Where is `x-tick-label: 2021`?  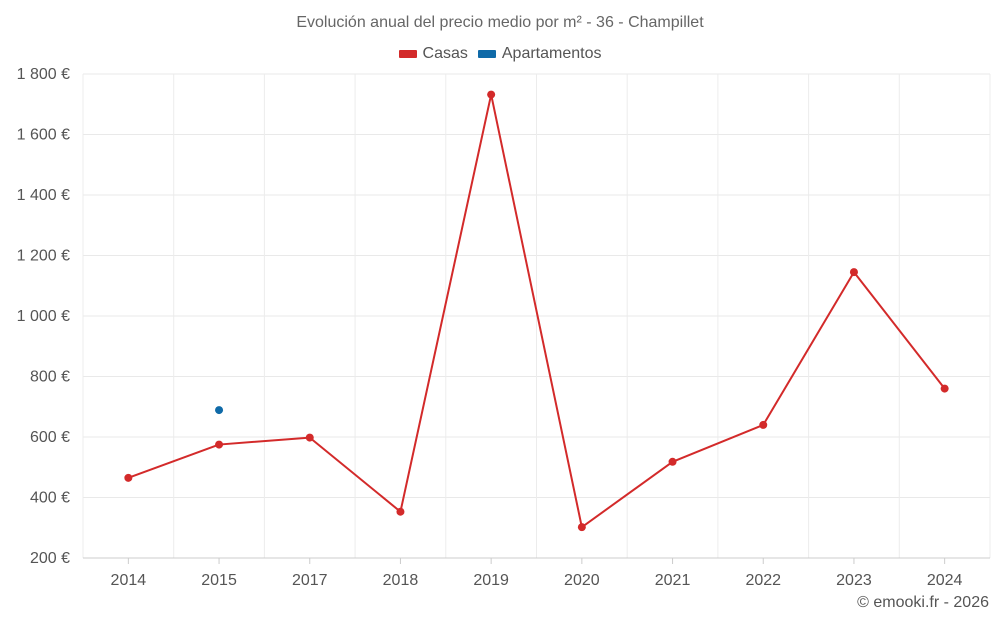 x-tick-label: 2021 is located at coordinates (673, 580).